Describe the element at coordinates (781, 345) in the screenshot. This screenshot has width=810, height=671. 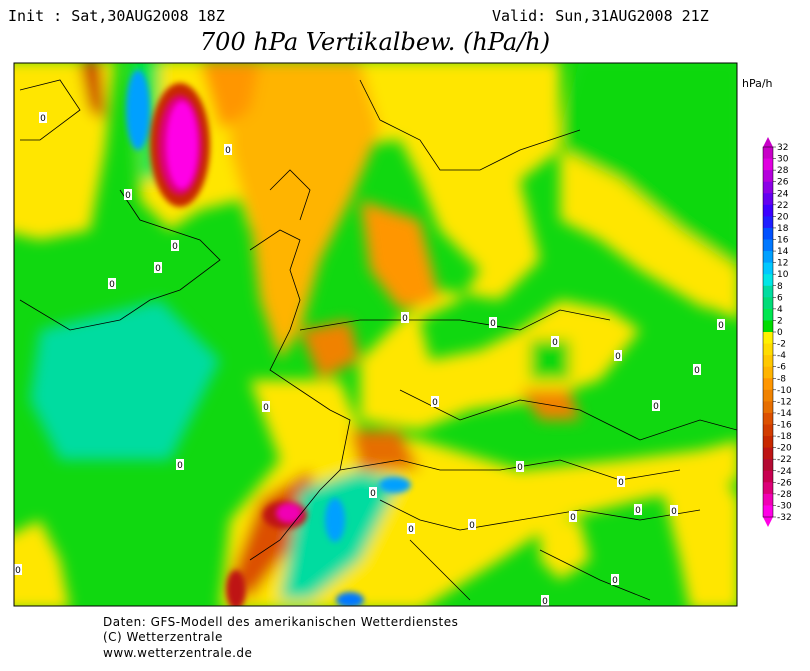
I see `legend-label: -2` at that location.